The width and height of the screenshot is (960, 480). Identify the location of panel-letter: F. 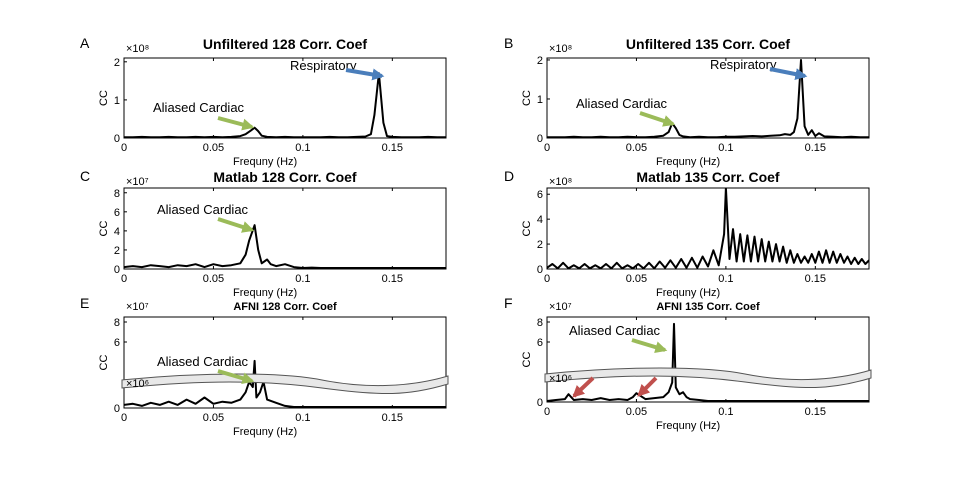
(508, 303).